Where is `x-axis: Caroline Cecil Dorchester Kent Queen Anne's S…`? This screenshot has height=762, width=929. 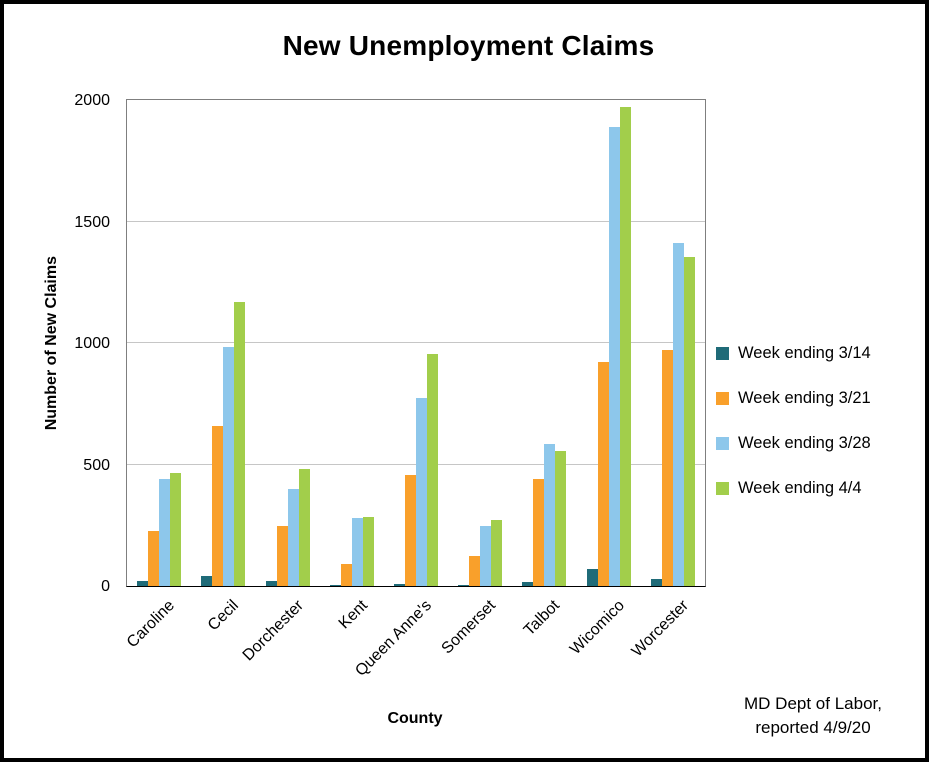 x-axis: Caroline Cecil Dorchester Kent Queen Anne's S… is located at coordinates (414, 647).